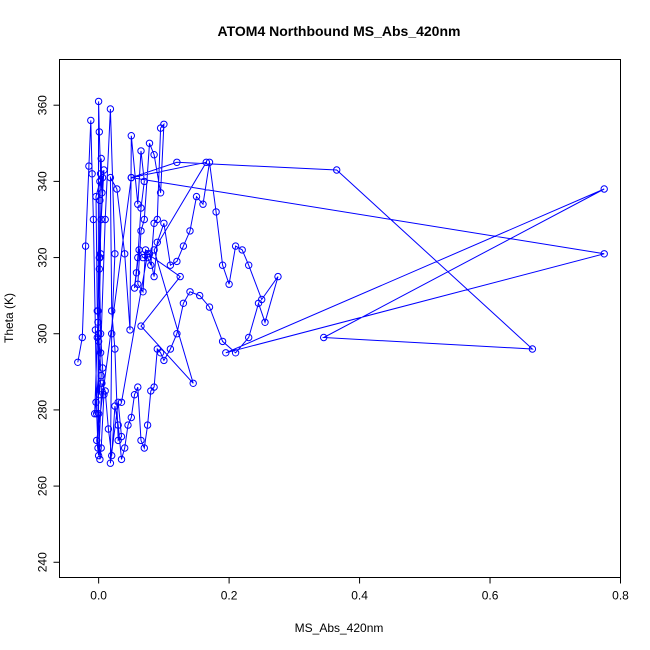 This screenshot has height=650, width=650. I want to click on y-tick-label: 260, so click(43, 486).